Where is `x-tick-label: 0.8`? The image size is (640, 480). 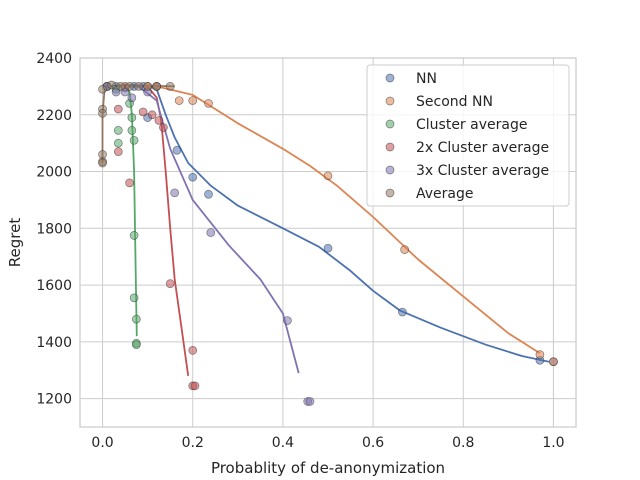 x-tick-label: 0.8 is located at coordinates (463, 443).